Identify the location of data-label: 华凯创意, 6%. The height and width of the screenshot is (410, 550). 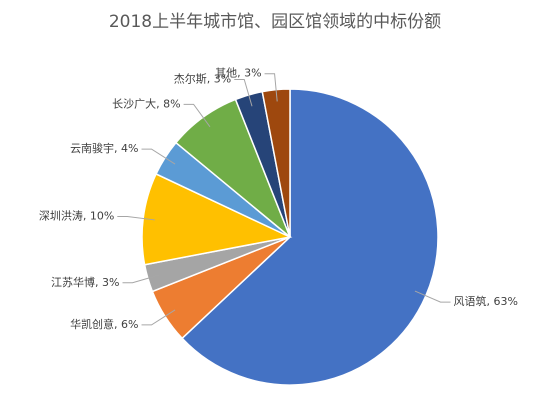
(104, 324).